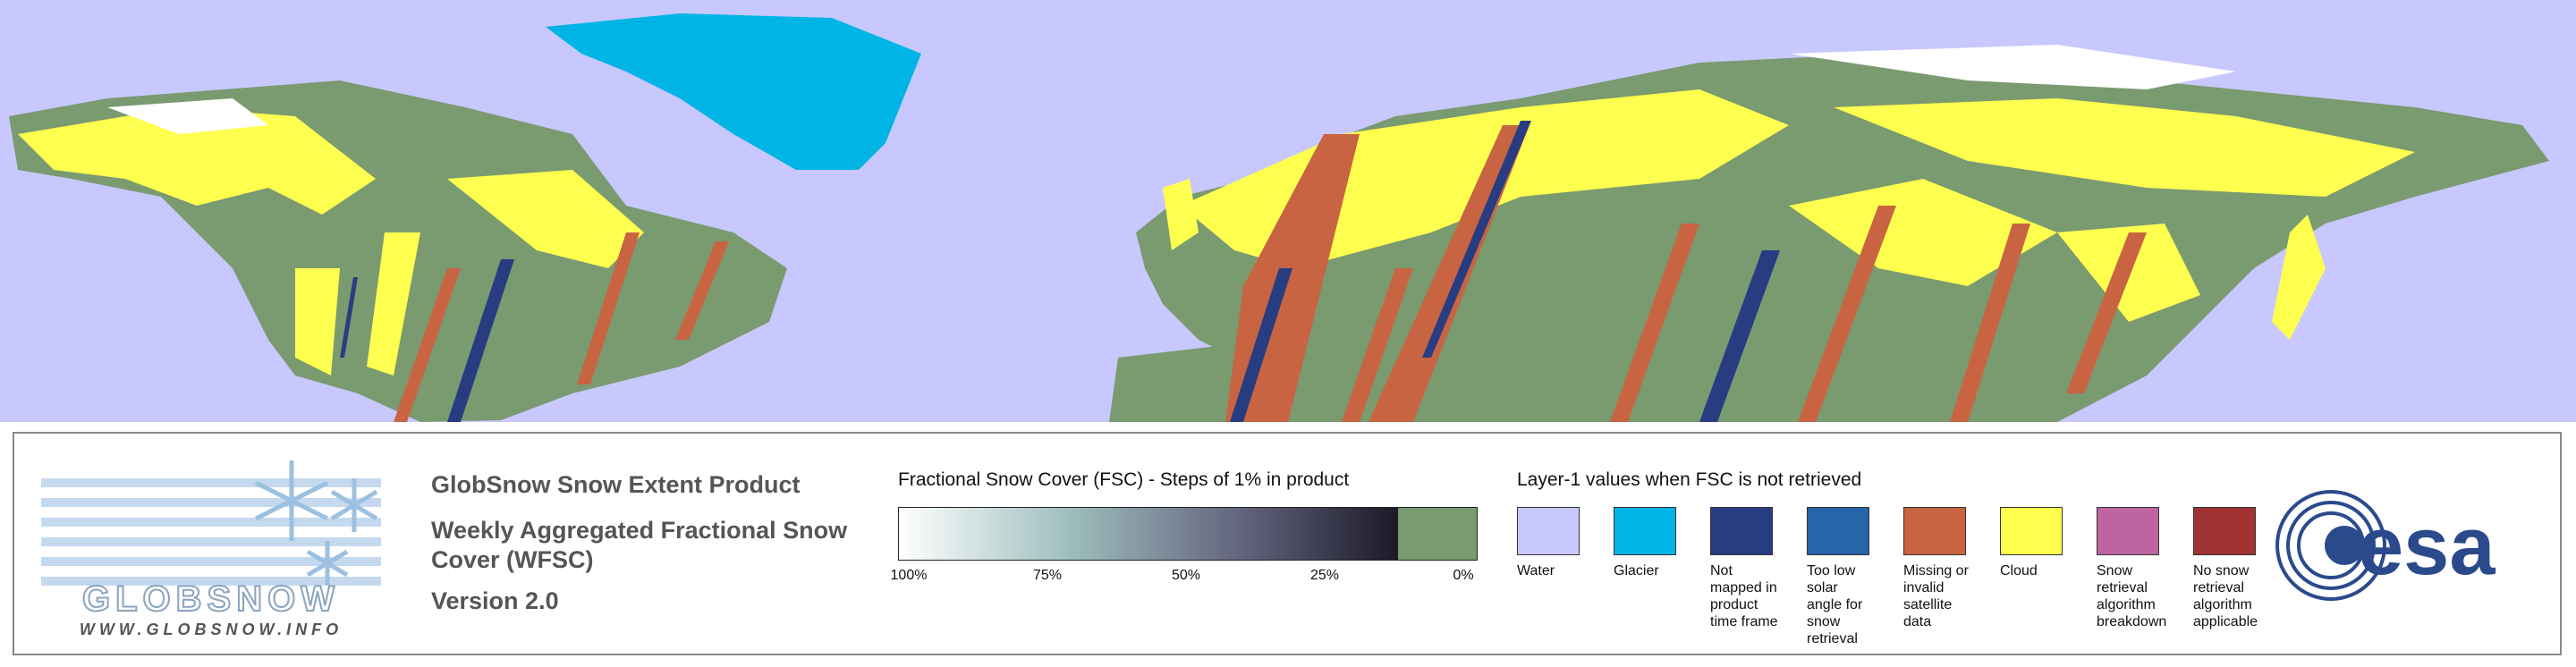 This screenshot has width=2576, height=667. I want to click on legend-label: Not mapped in product time frame, so click(1744, 596).